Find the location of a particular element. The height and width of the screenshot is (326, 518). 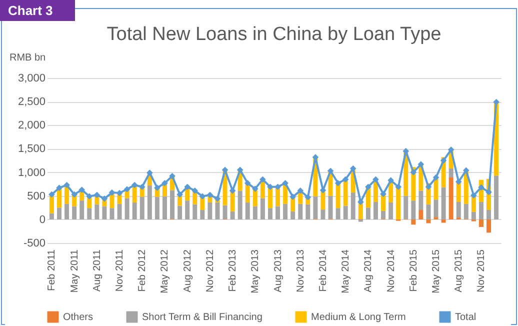

x-tick-label: Feb 2014 is located at coordinates (323, 270).